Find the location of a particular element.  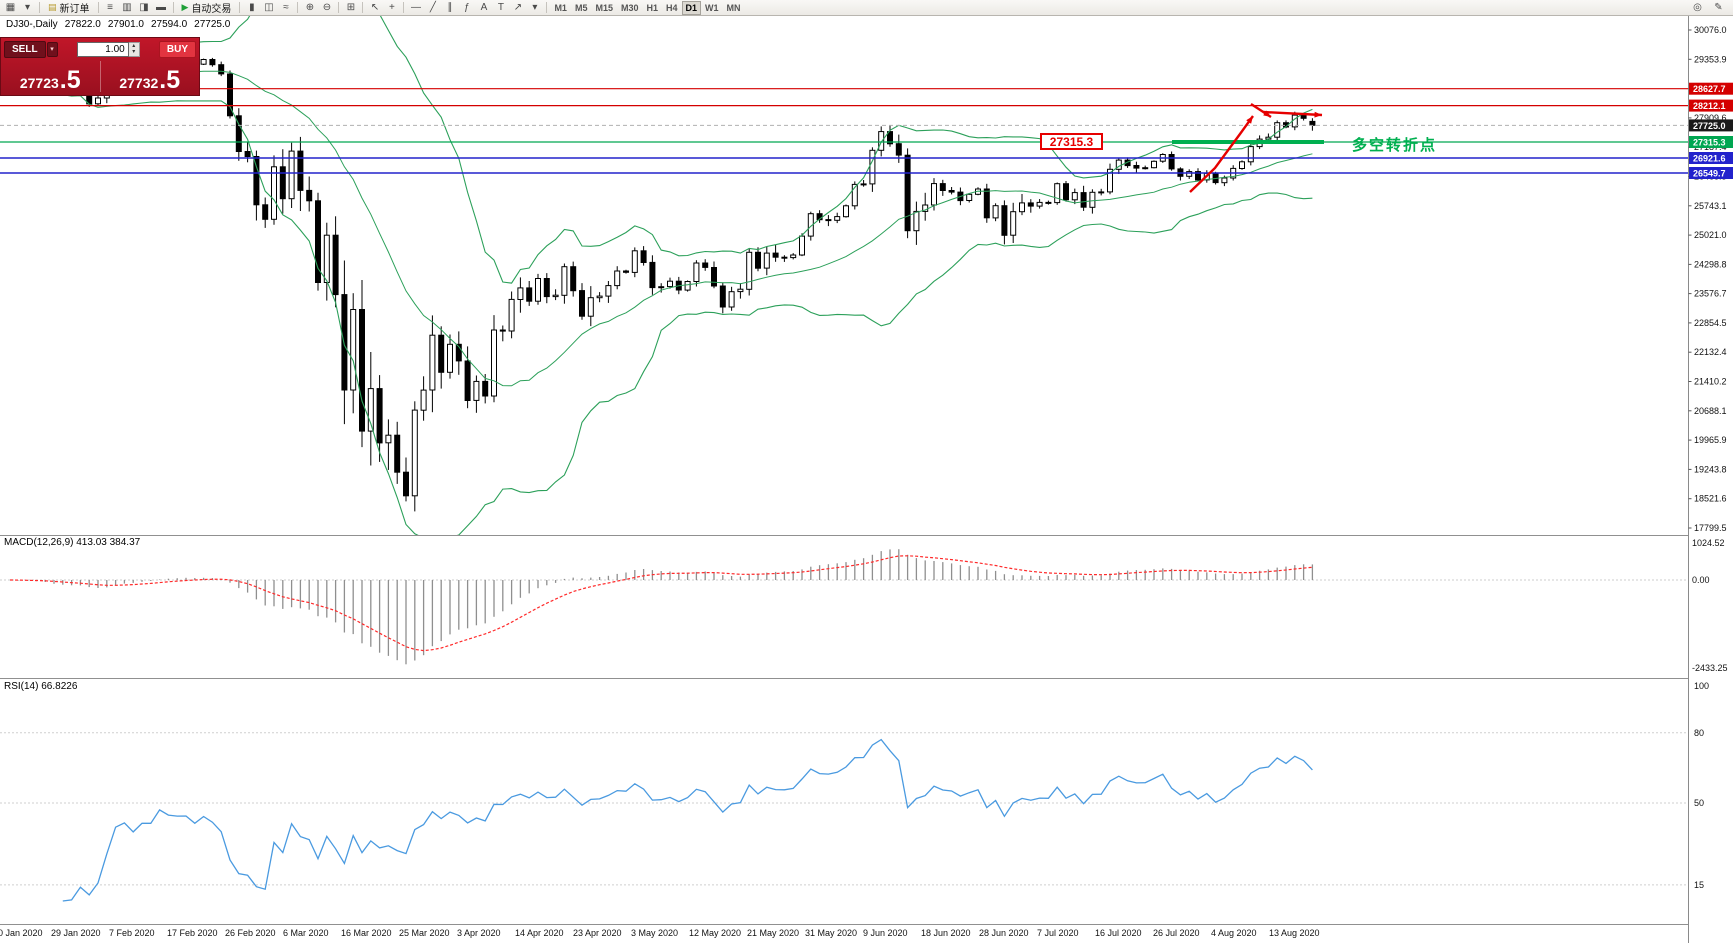

date-label: 4 Aug 2020 is located at coordinates (1234, 933).